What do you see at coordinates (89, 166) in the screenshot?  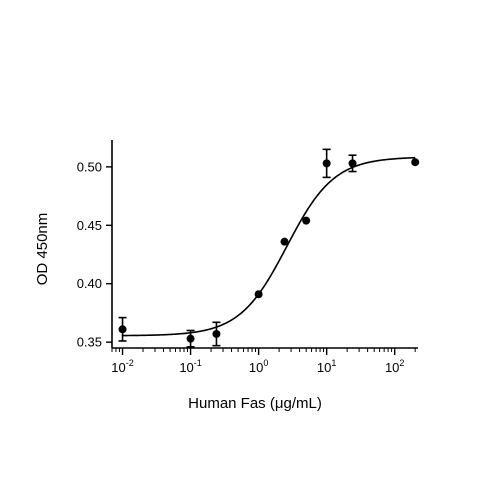 I see `y-tick-label: 0.50` at bounding box center [89, 166].